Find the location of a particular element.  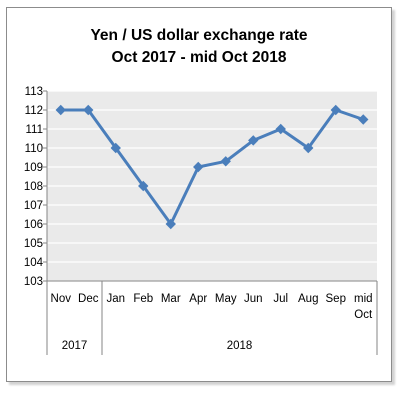

x-tick-label: Sep is located at coordinates (336, 299).